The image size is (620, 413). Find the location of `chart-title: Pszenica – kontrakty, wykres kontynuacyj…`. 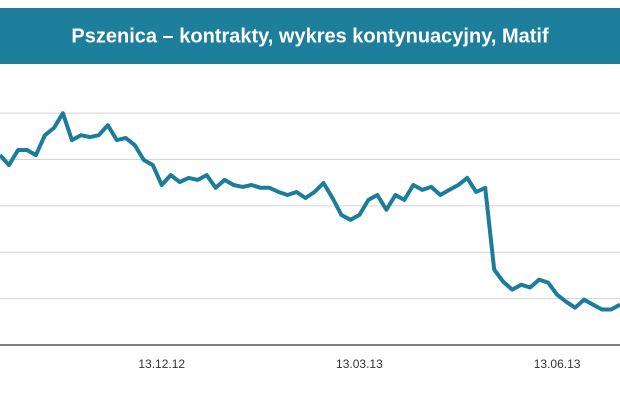

chart-title: Pszenica – kontrakty, wykres kontynuacyj… is located at coordinates (310, 36).